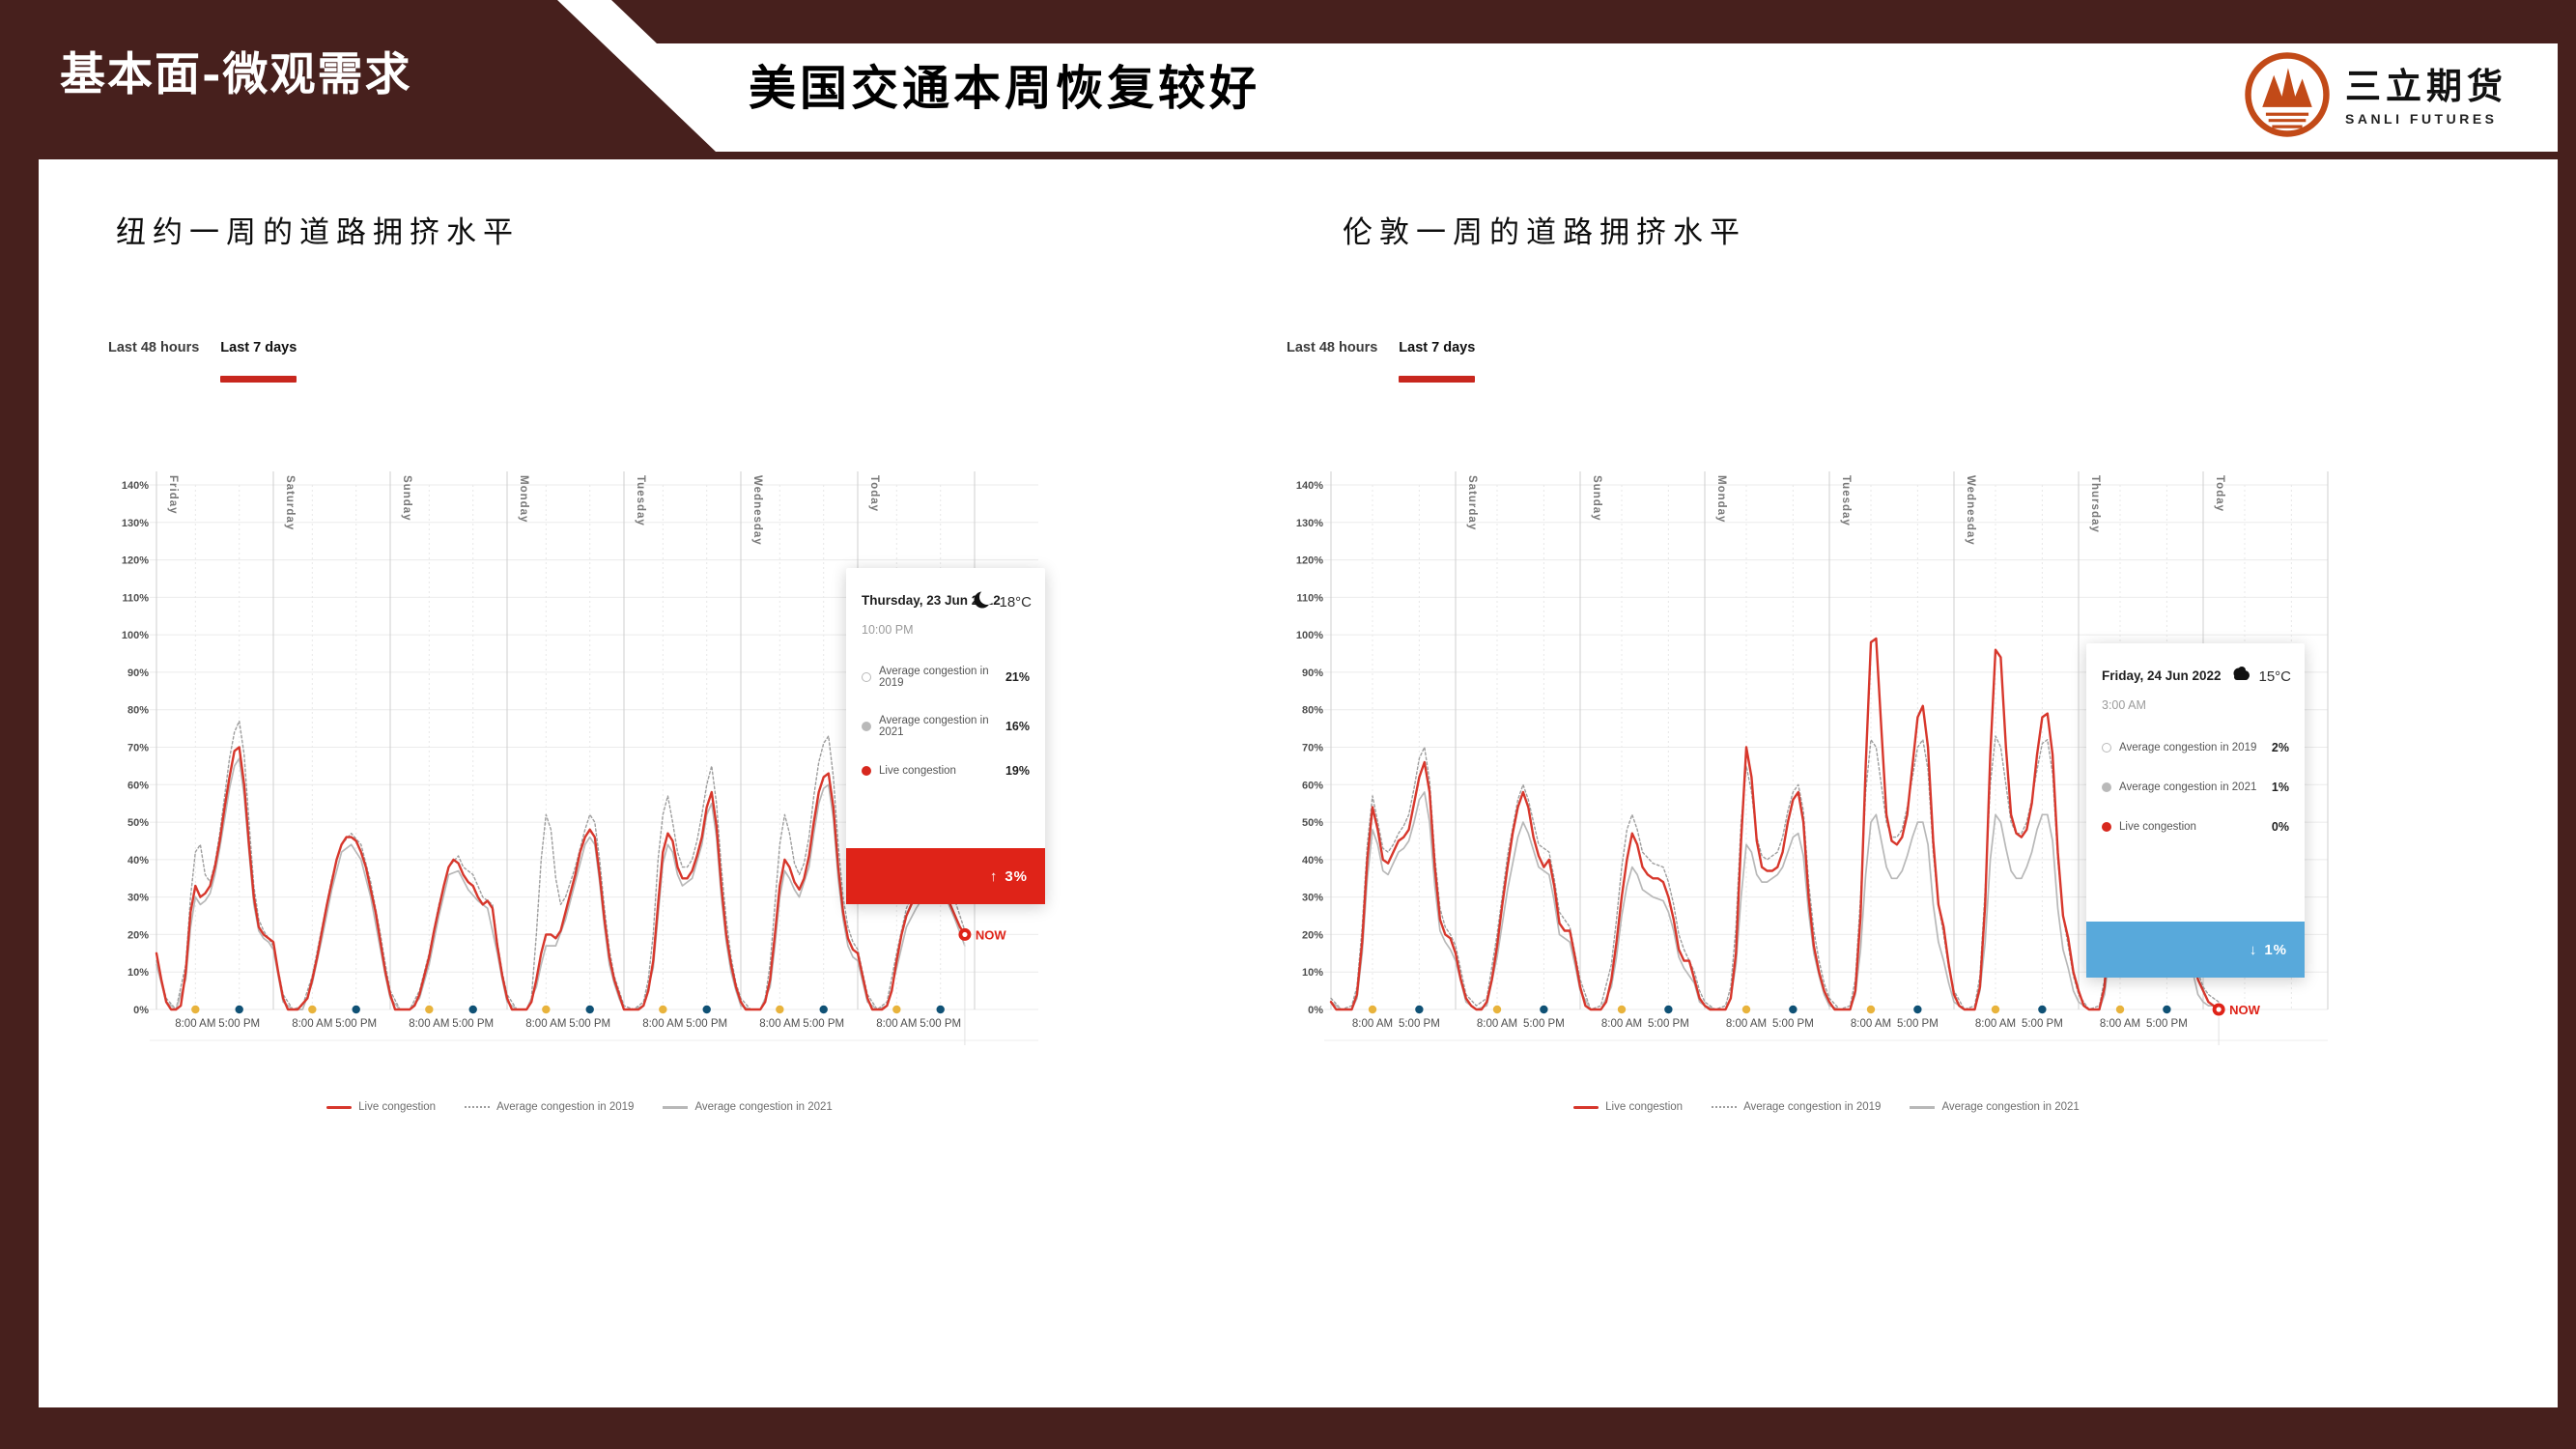 This screenshot has width=2576, height=1449. Describe the element at coordinates (2274, 676) in the screenshot. I see `tooltip-temperature: 15°C` at that location.